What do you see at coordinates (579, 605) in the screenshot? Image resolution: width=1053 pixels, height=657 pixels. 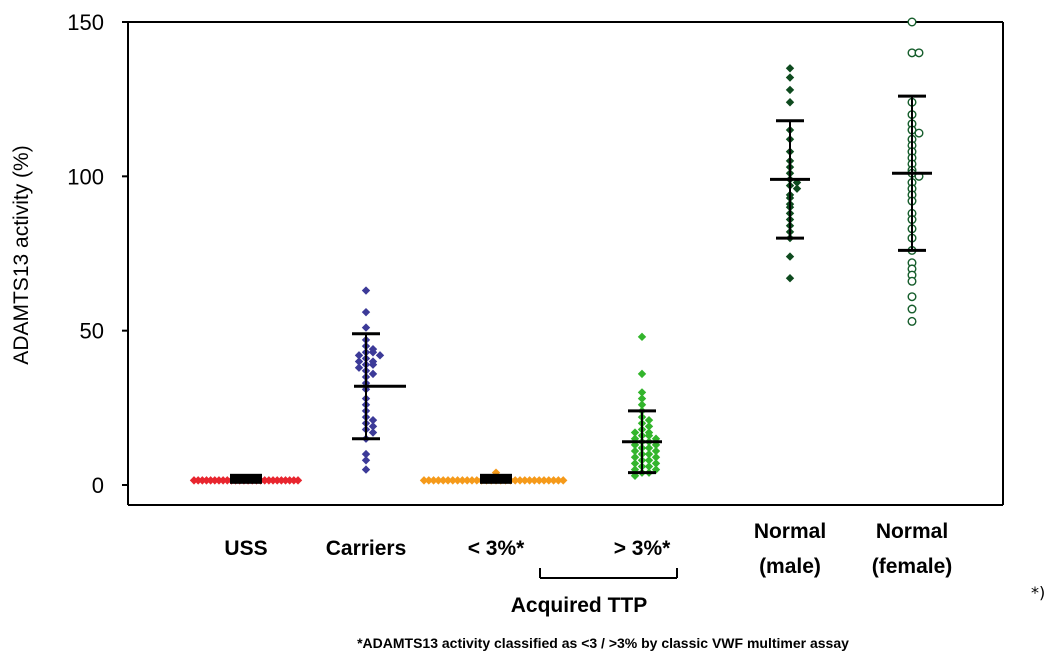 I see `group-bracket-label: Acquired TTP` at bounding box center [579, 605].